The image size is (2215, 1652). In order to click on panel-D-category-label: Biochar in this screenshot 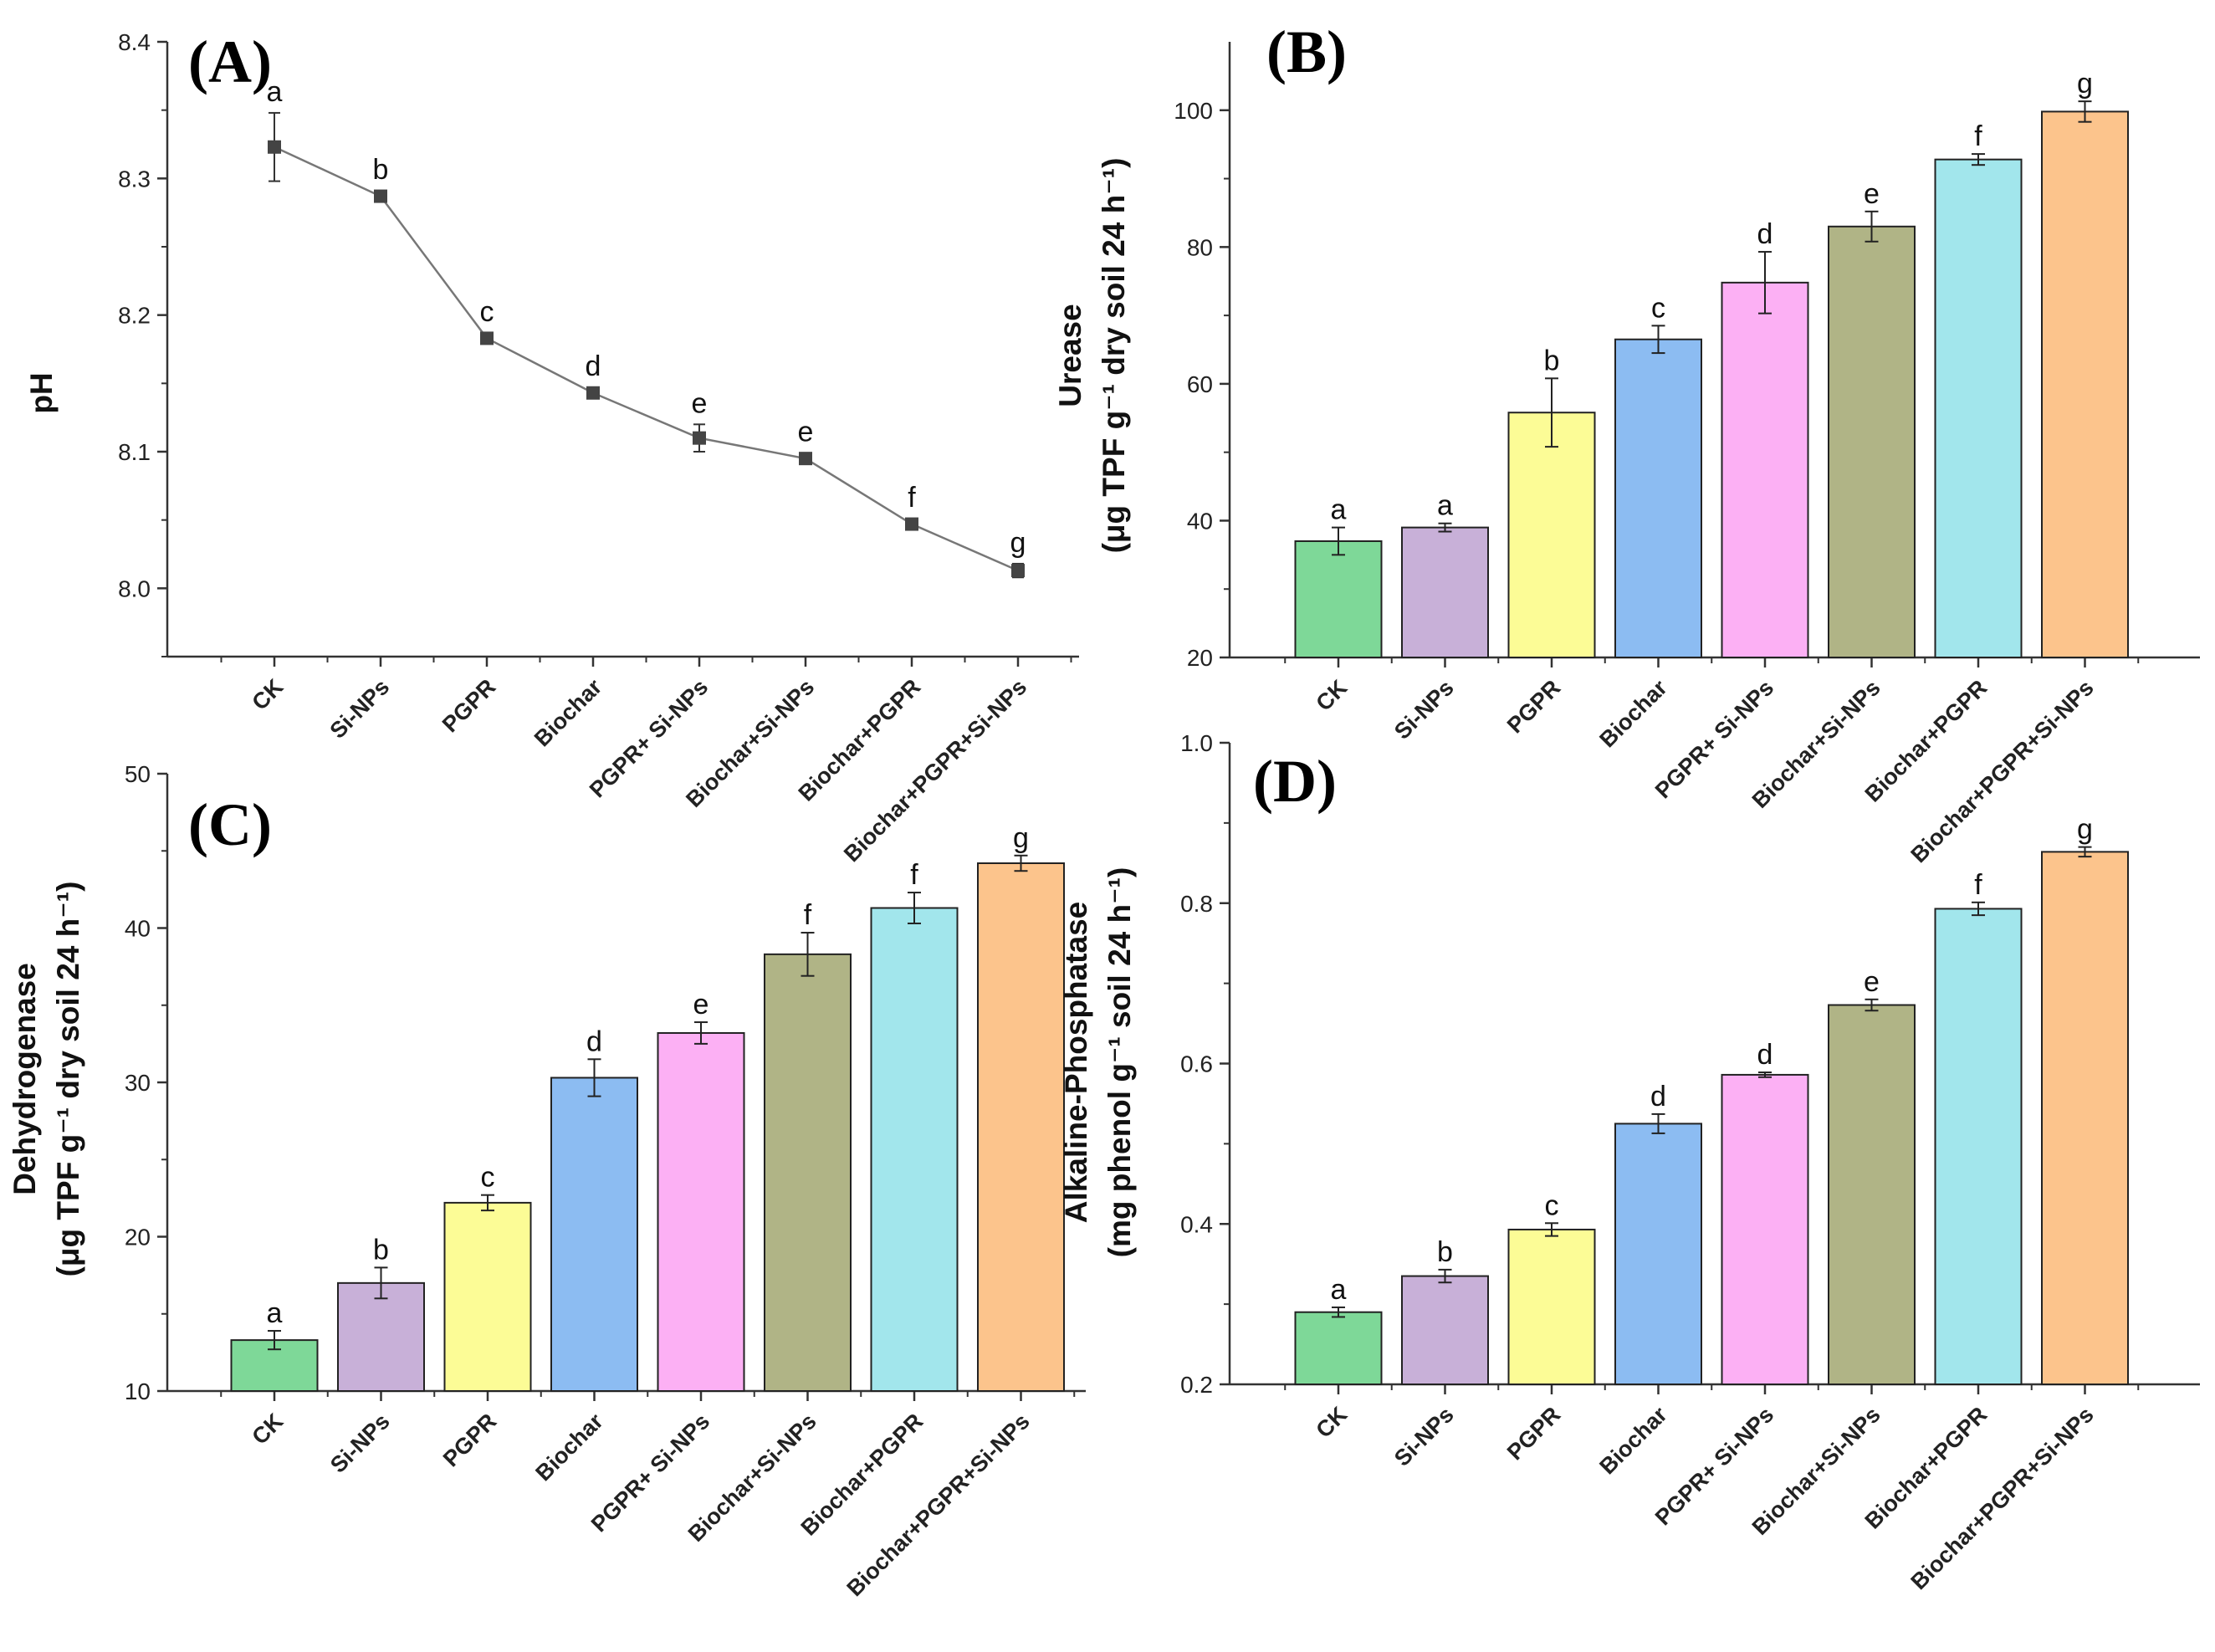, I will do `click(1633, 1441)`.